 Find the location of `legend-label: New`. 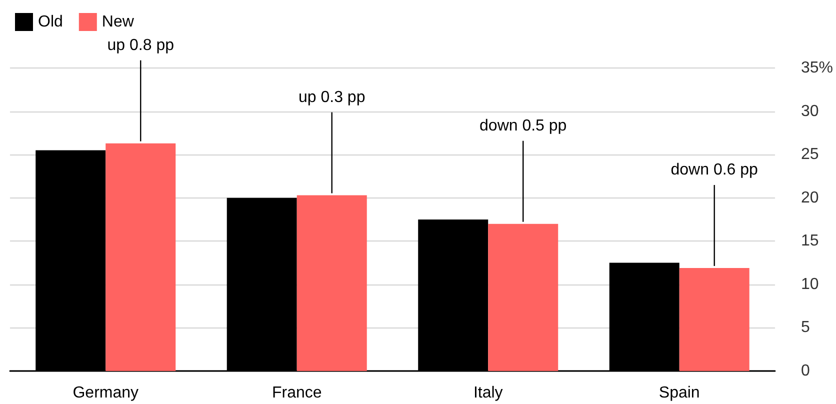

legend-label: New is located at coordinates (118, 22).